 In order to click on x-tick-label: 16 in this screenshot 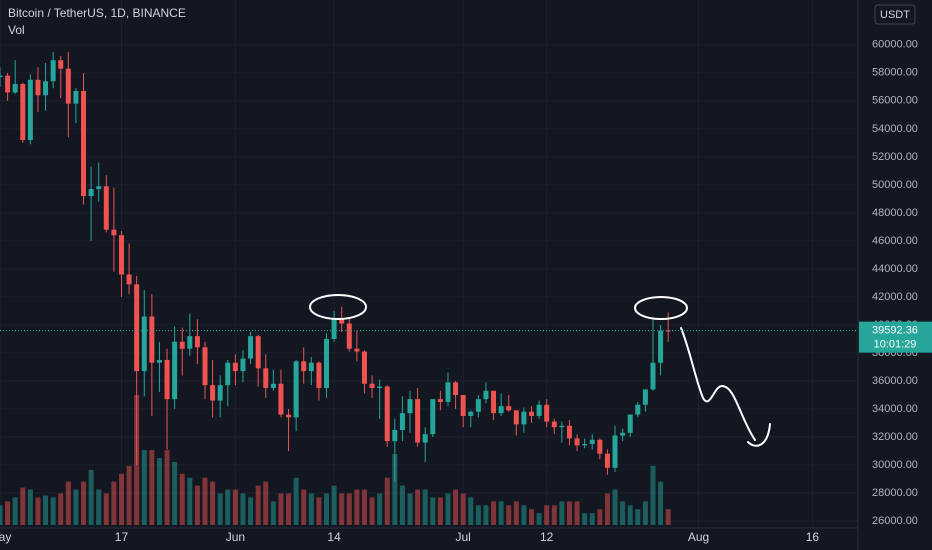, I will do `click(813, 537)`.